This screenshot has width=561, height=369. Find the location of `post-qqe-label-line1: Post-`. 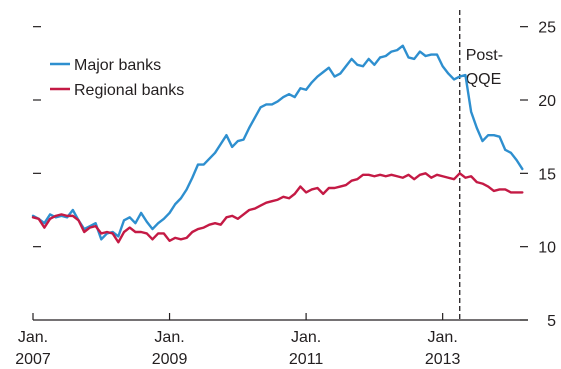

post-qqe-label-line1: Post- is located at coordinates (484, 55).